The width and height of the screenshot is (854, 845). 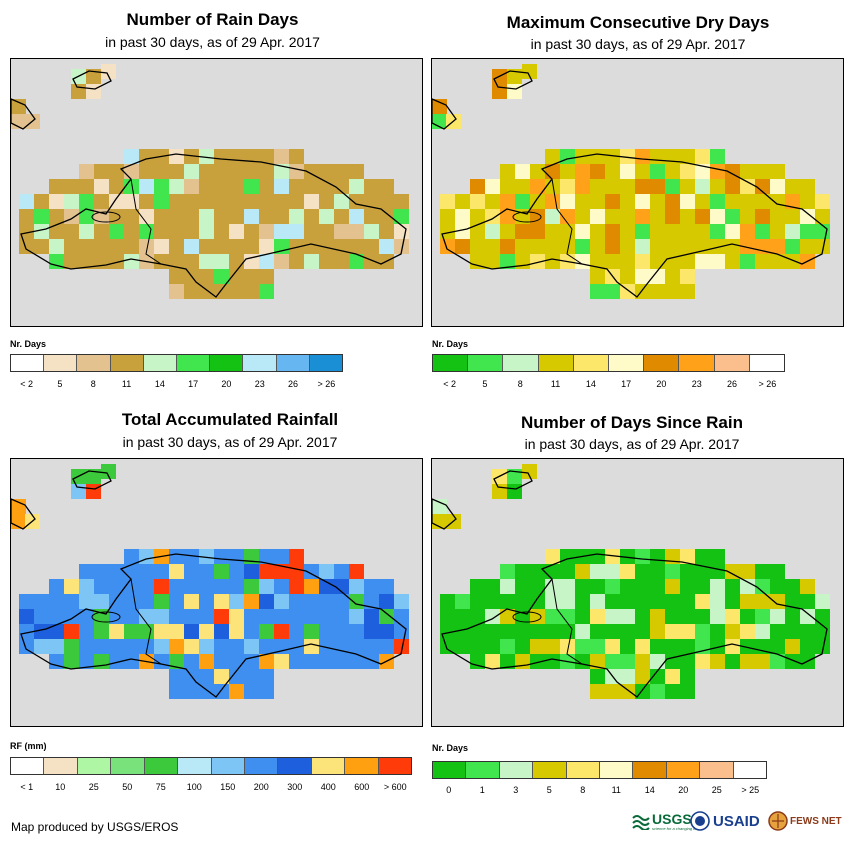 I want to click on map-canvas, so click(x=631, y=181).